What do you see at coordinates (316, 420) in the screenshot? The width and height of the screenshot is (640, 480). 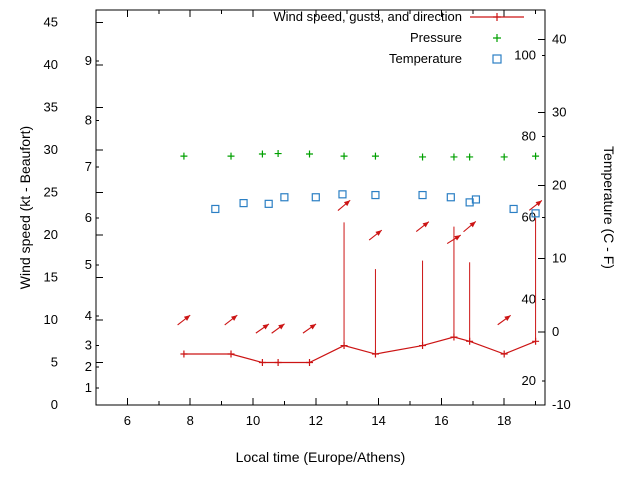 I see `svg-text: 12` at bounding box center [316, 420].